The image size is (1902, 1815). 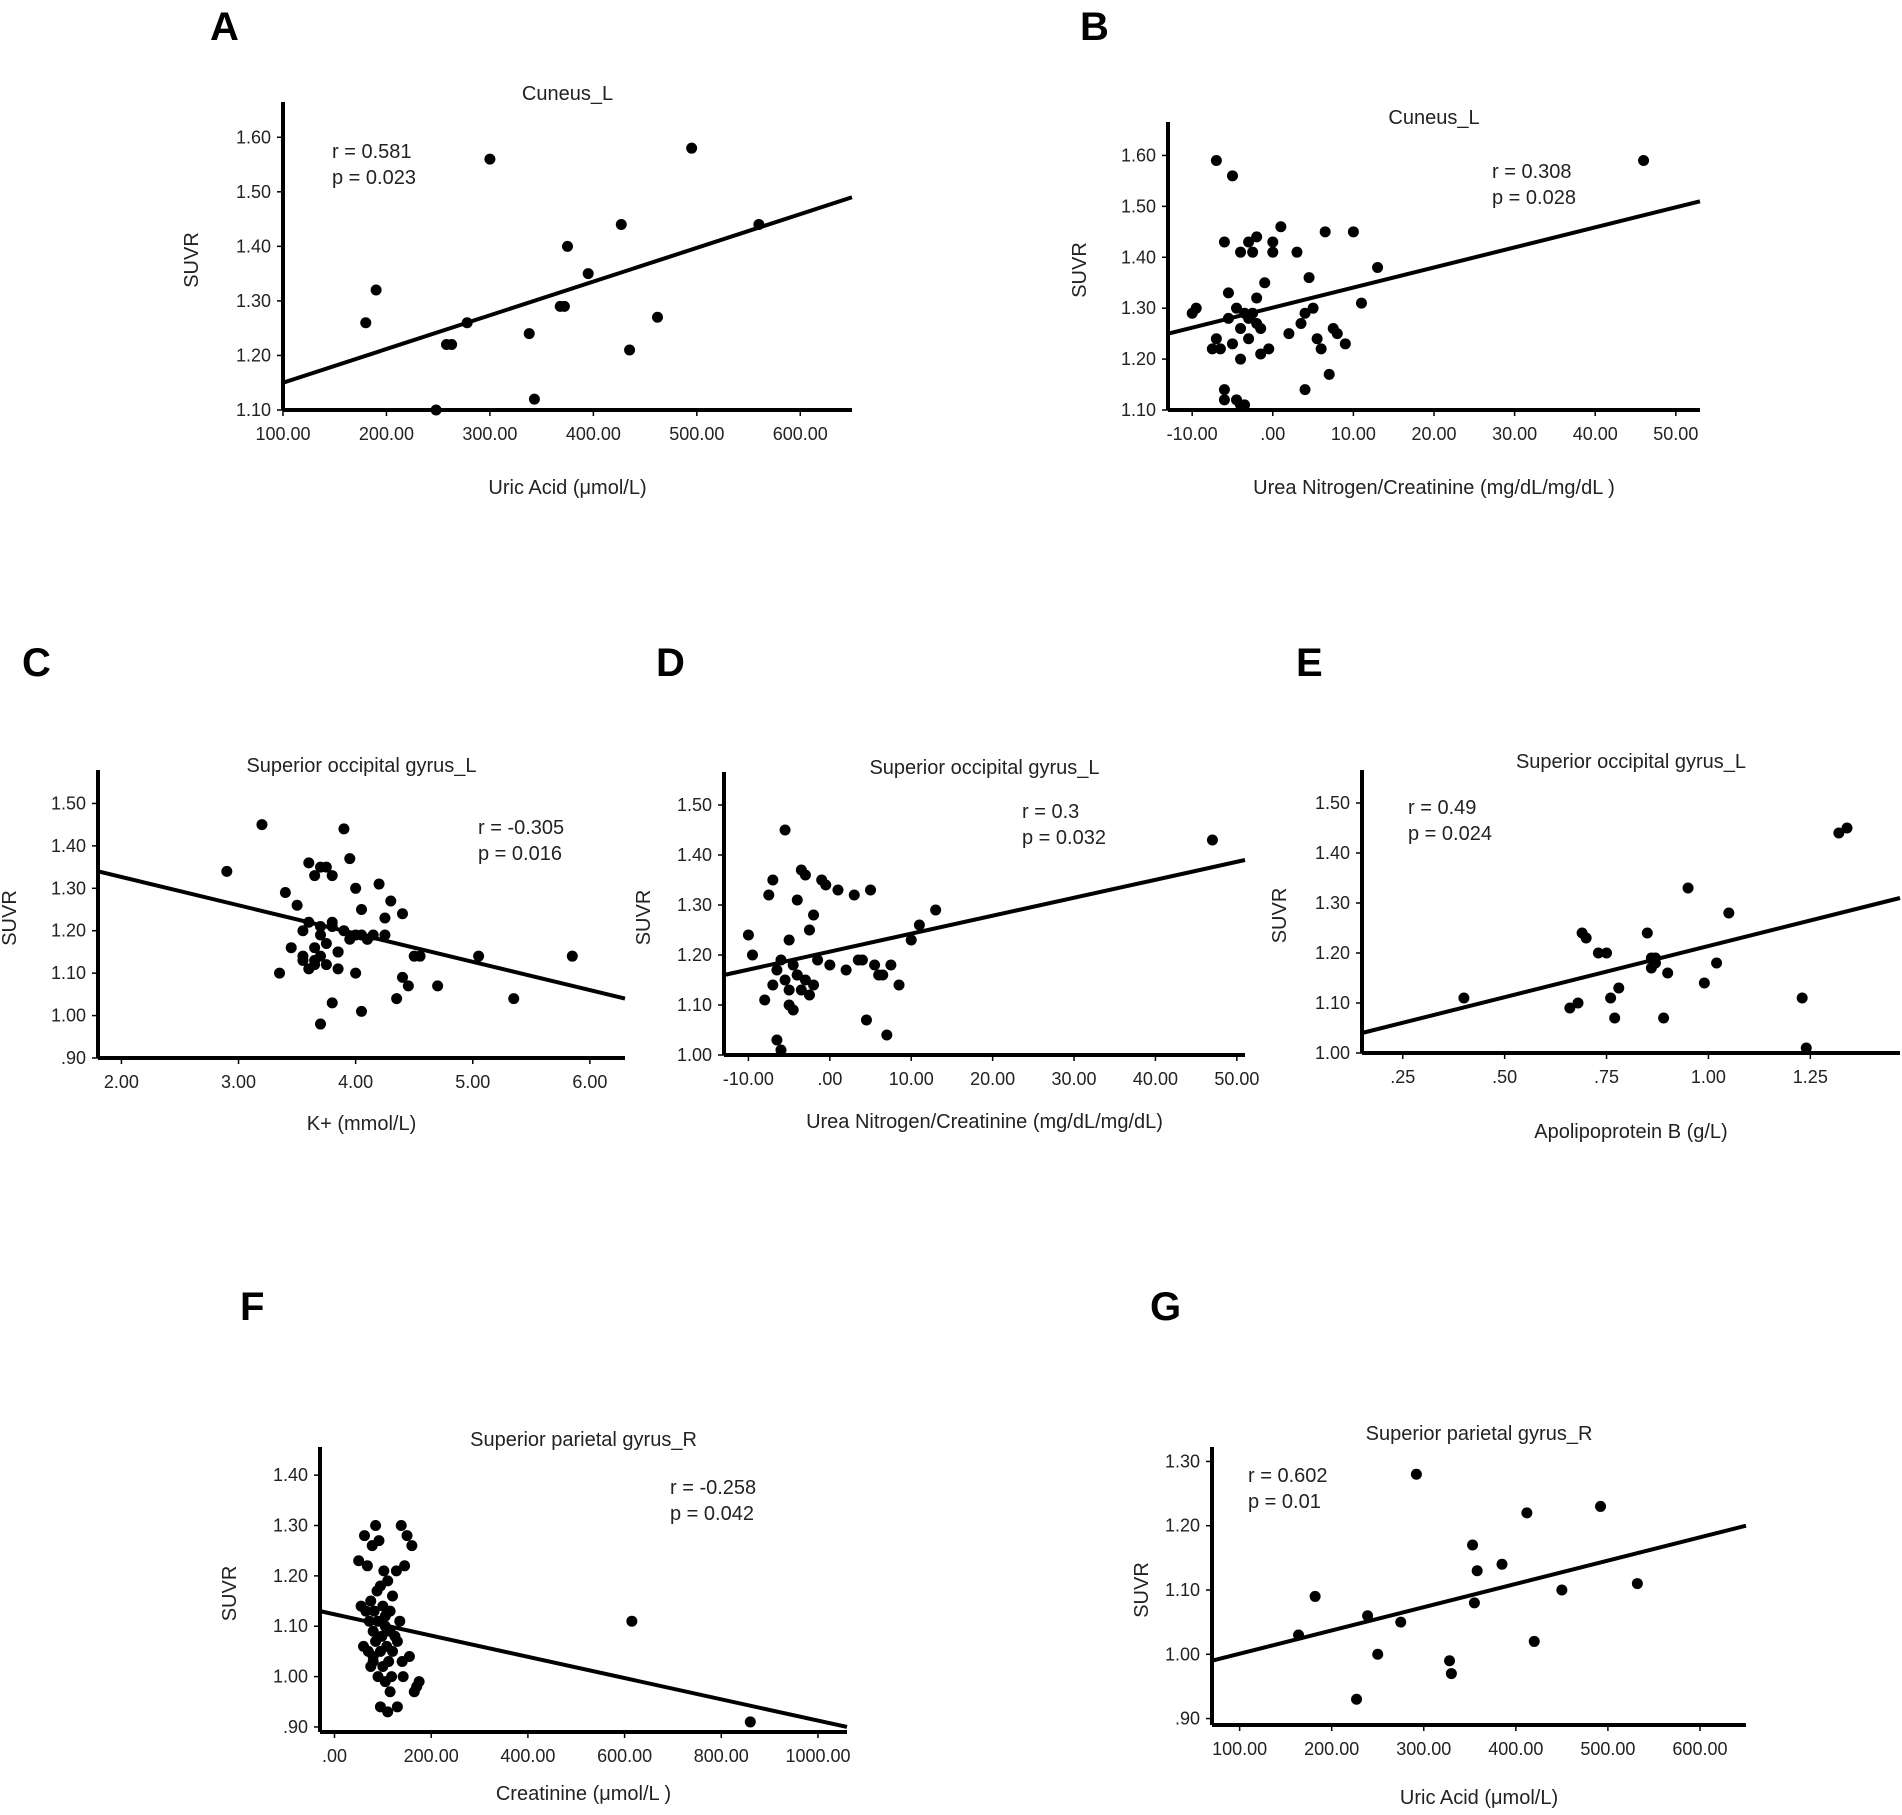 I want to click on y-tick-label: 1.60, so click(x=253, y=137).